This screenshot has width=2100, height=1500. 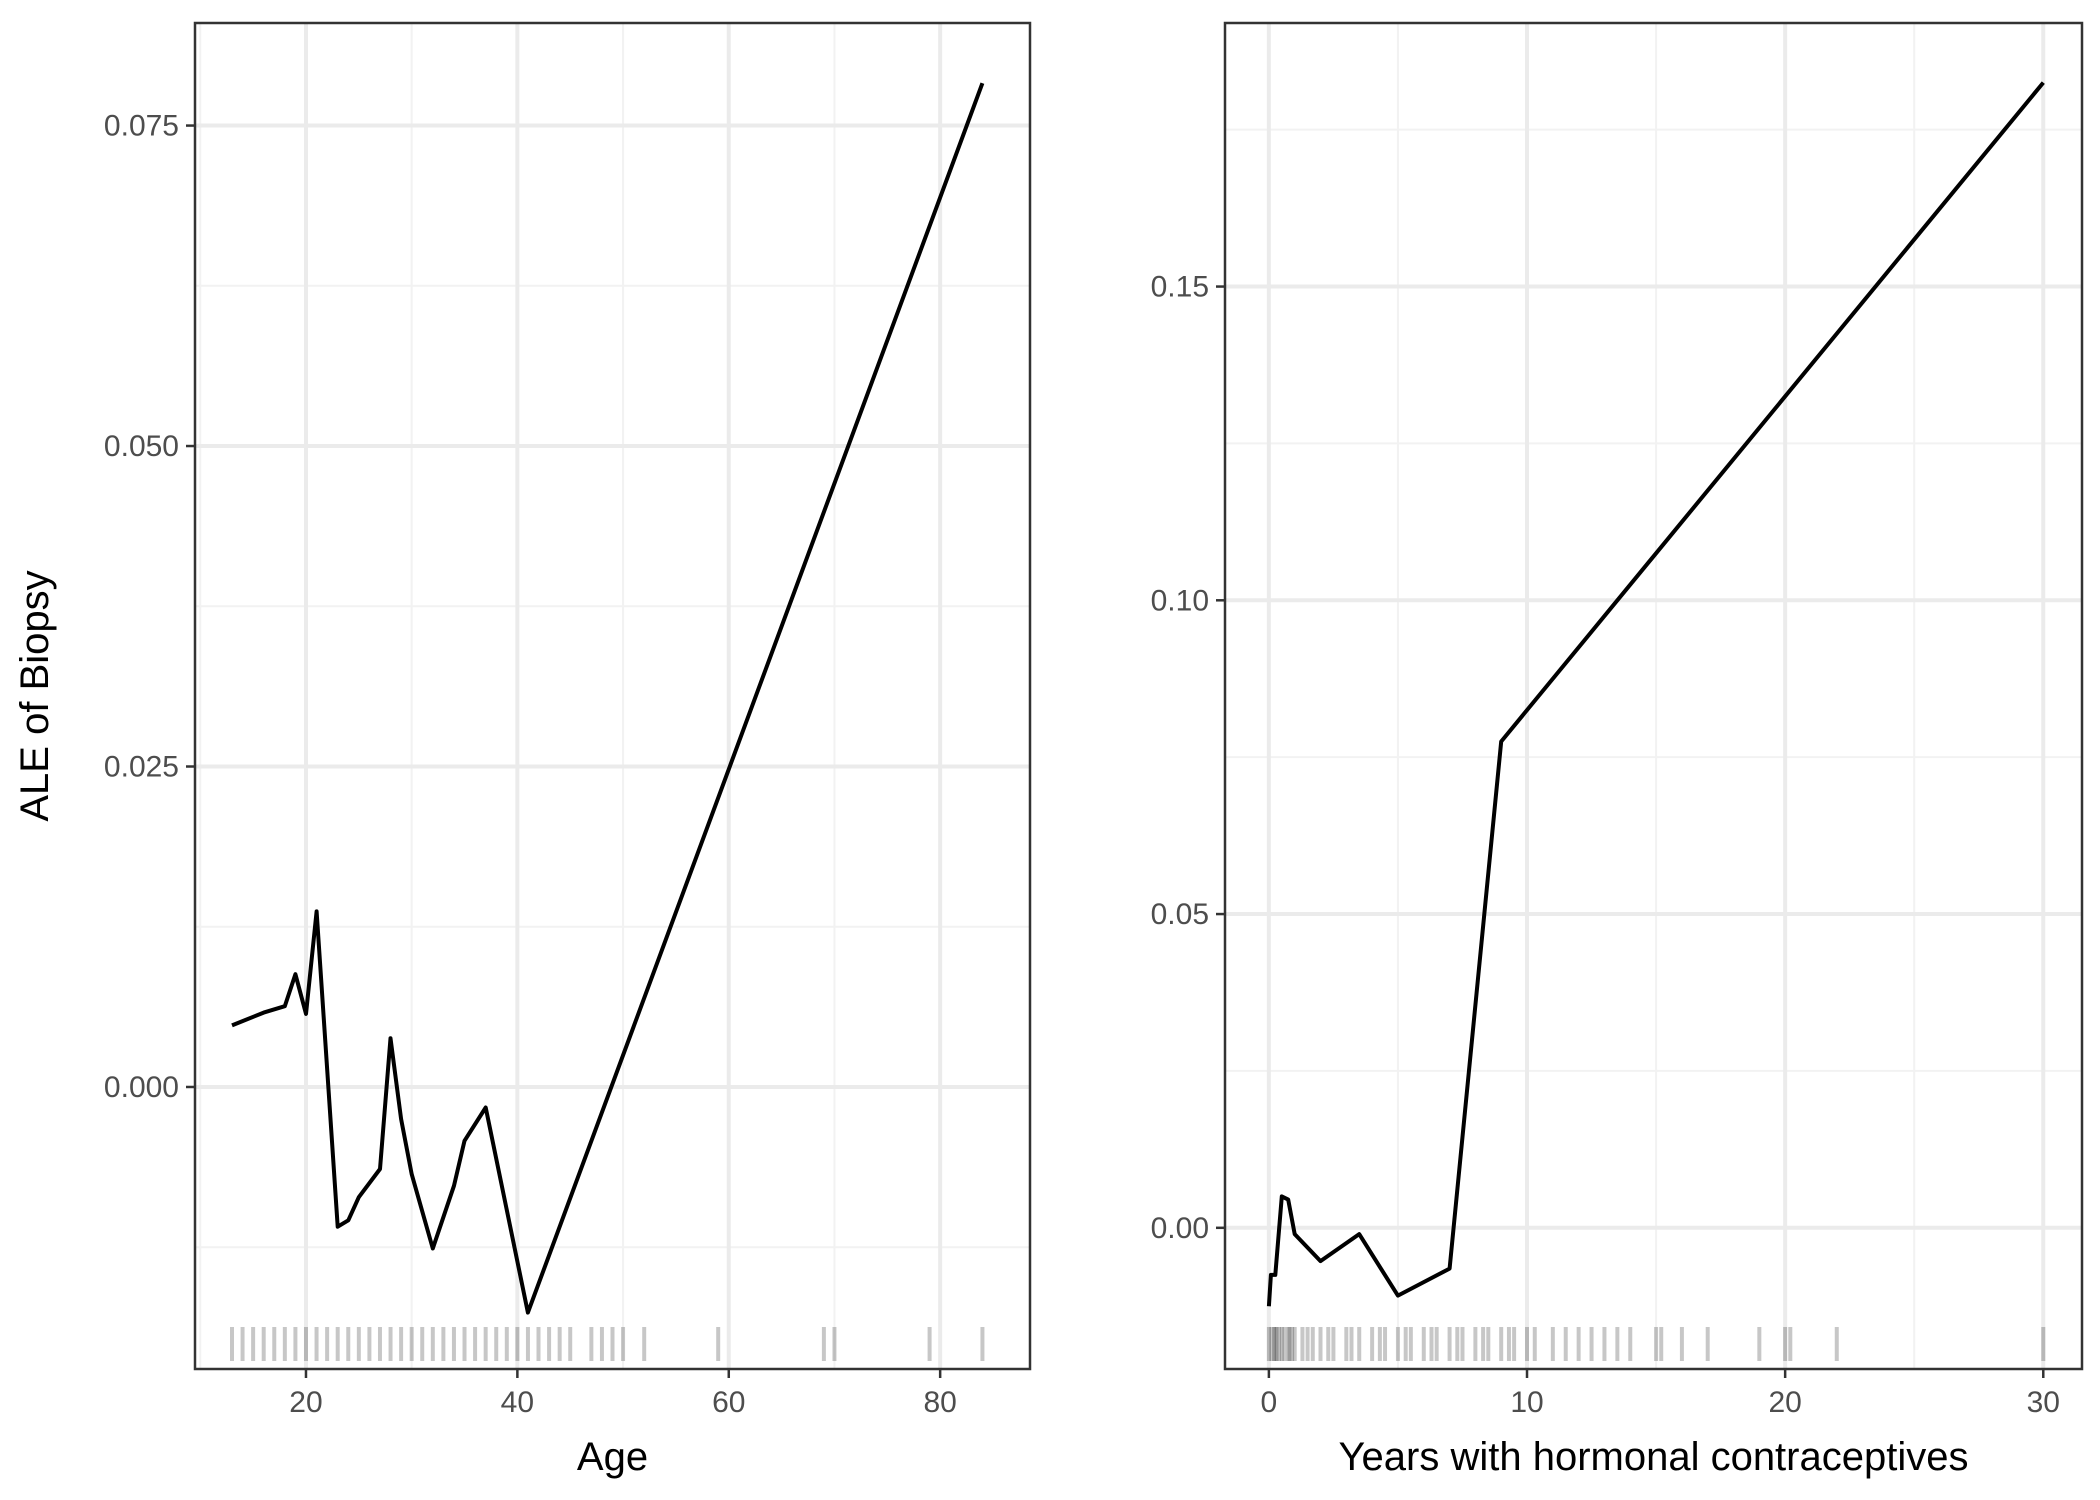 What do you see at coordinates (141, 1087) in the screenshot?
I see `y-tick-label: 0.000` at bounding box center [141, 1087].